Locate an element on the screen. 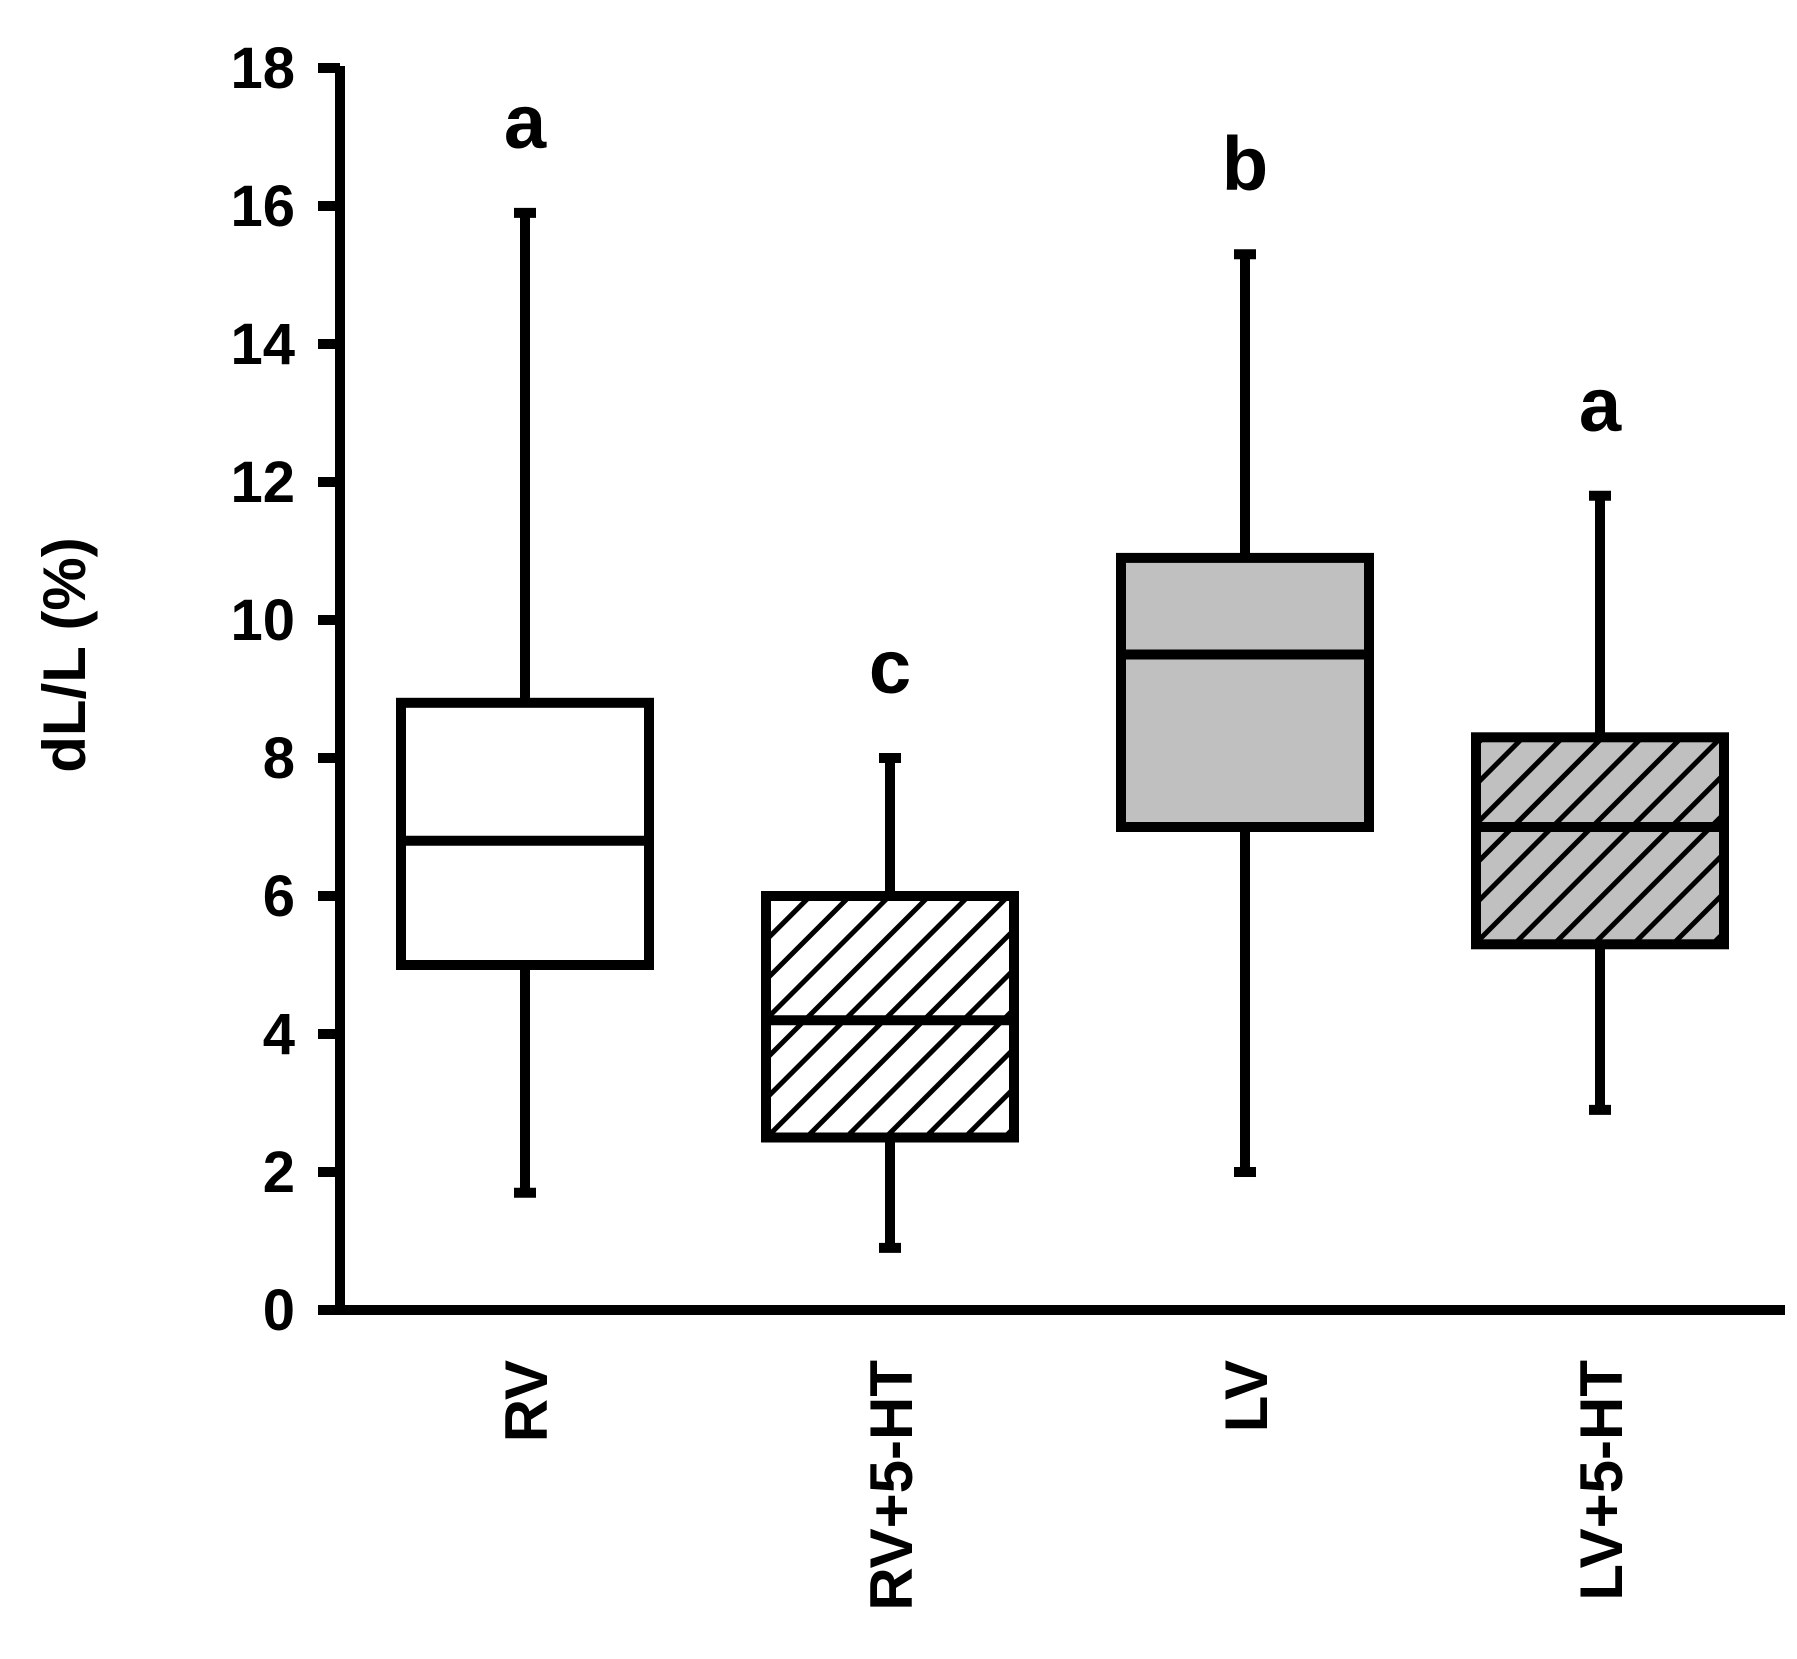 This screenshot has height=1659, width=1797. y-tick-label-12: 12 is located at coordinates (262, 482).